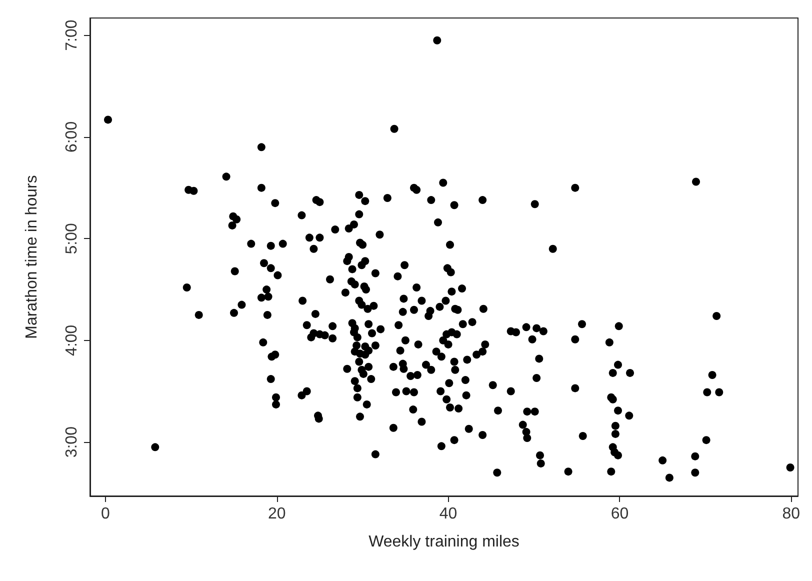 Image resolution: width=812 pixels, height=581 pixels. Describe the element at coordinates (72, 442) in the screenshot. I see `y-tick-label: 3:00` at that location.